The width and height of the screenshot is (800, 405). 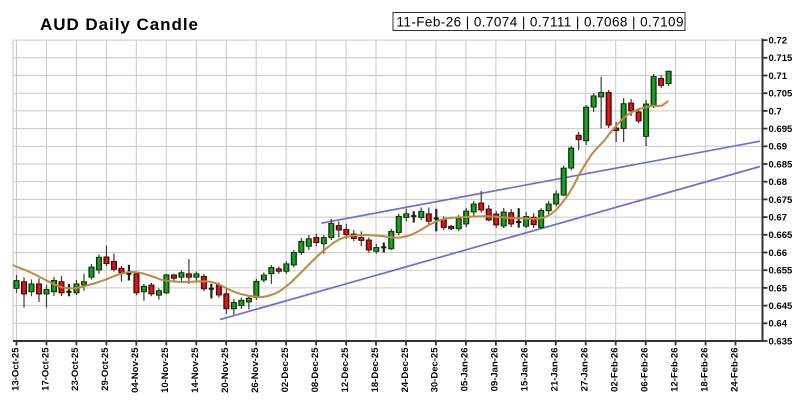 What do you see at coordinates (315, 370) in the screenshot?
I see `svg-text: 08-Dec-25` at bounding box center [315, 370].